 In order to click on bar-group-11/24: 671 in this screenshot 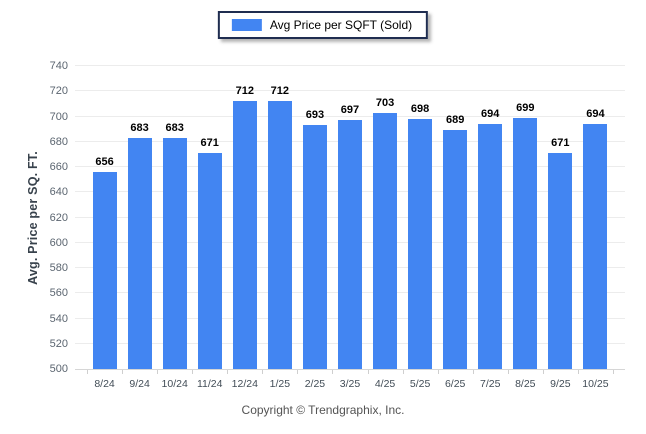, I will do `click(209, 217)`.